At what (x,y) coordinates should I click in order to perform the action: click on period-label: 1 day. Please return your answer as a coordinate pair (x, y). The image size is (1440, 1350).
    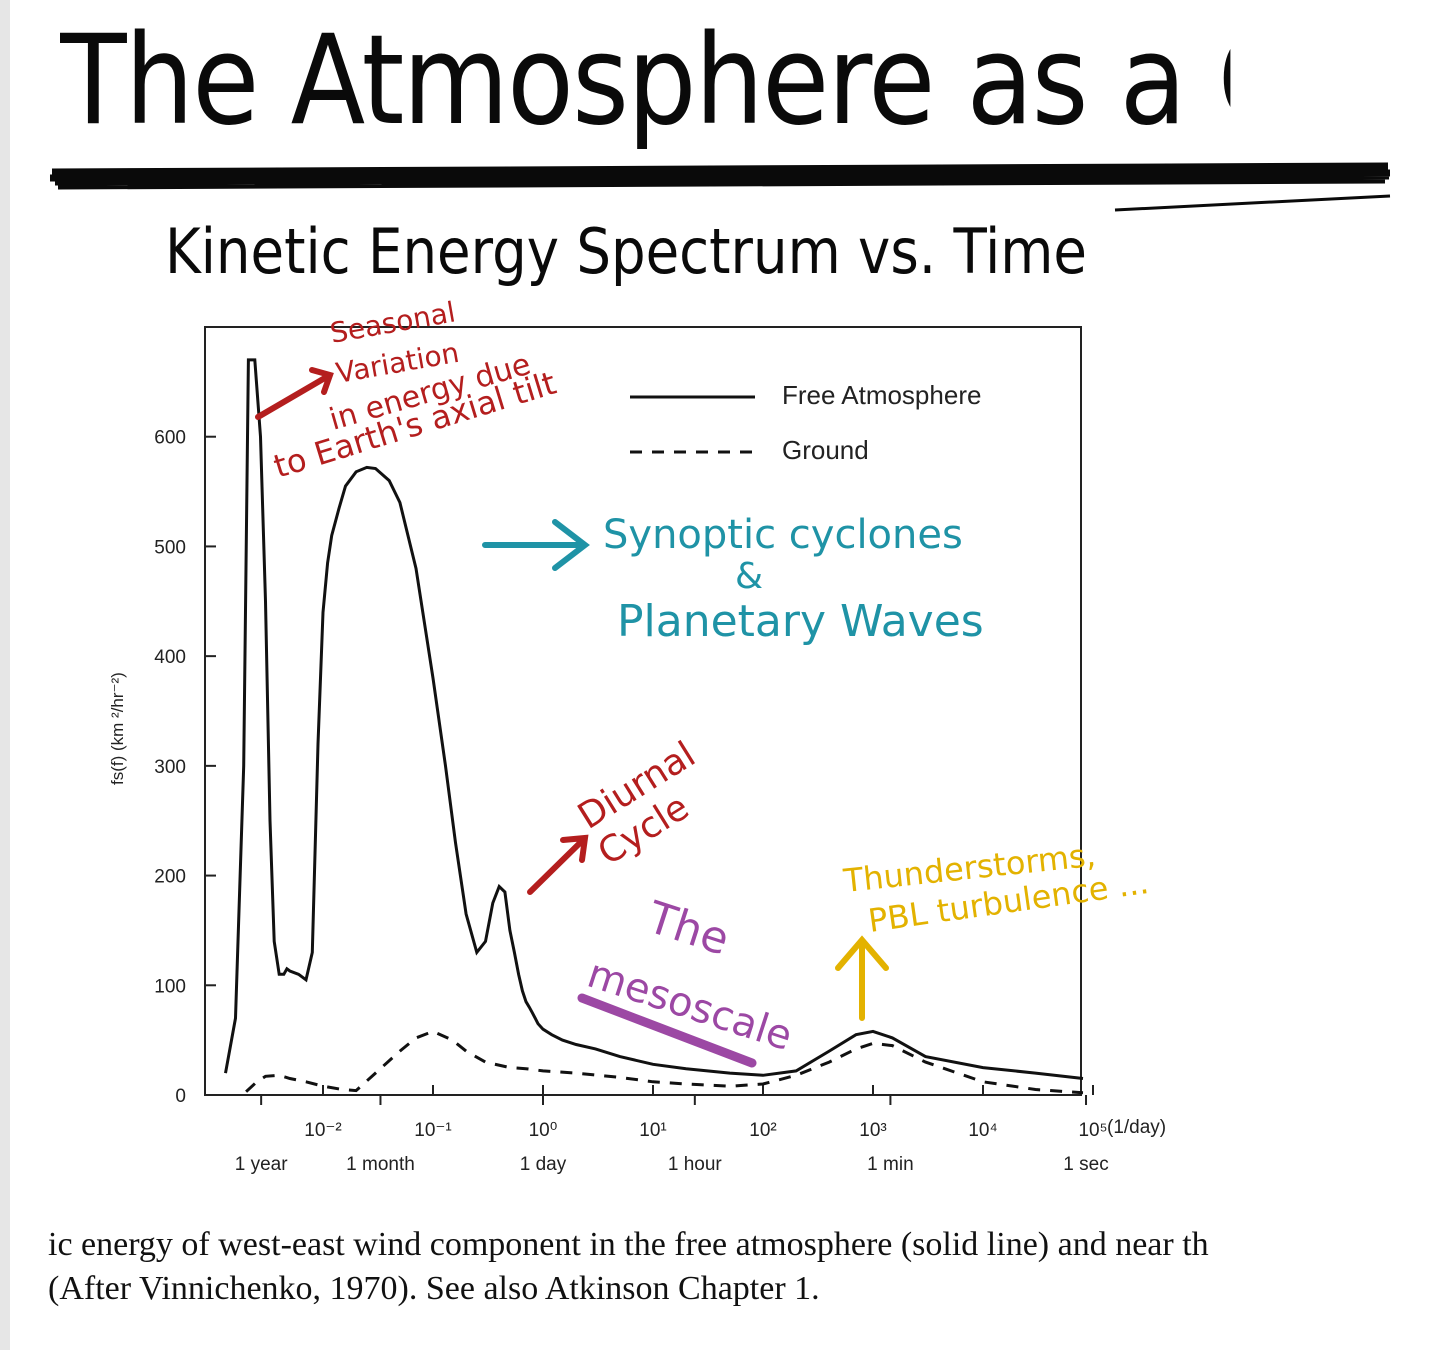
    Looking at the image, I should click on (543, 1164).